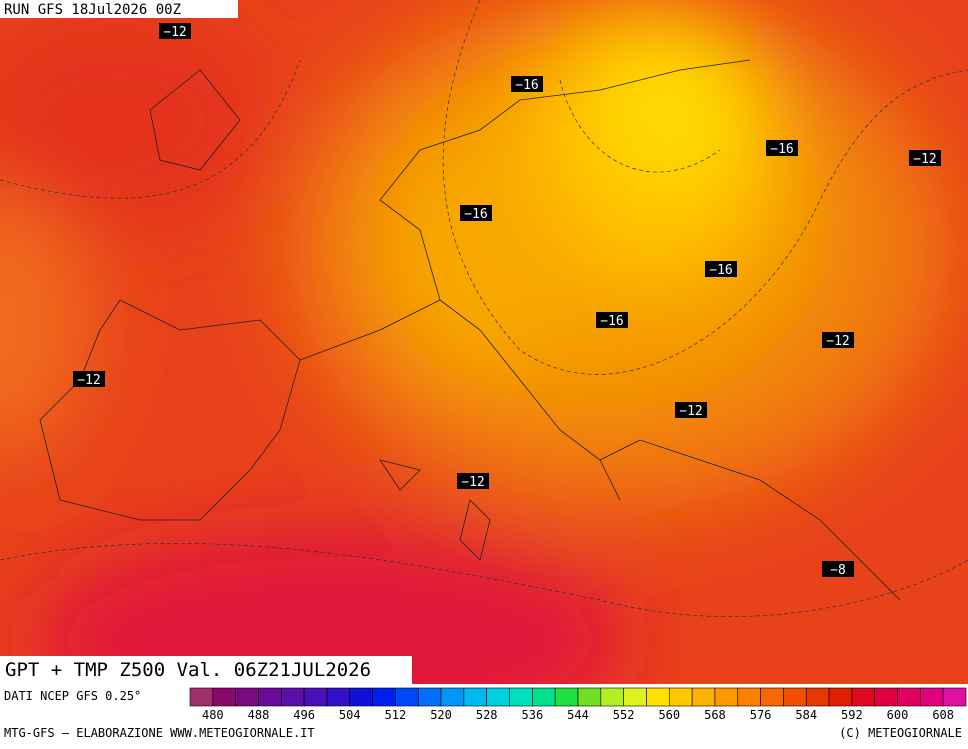  I want to click on isotherm-label: −8, so click(838, 570).